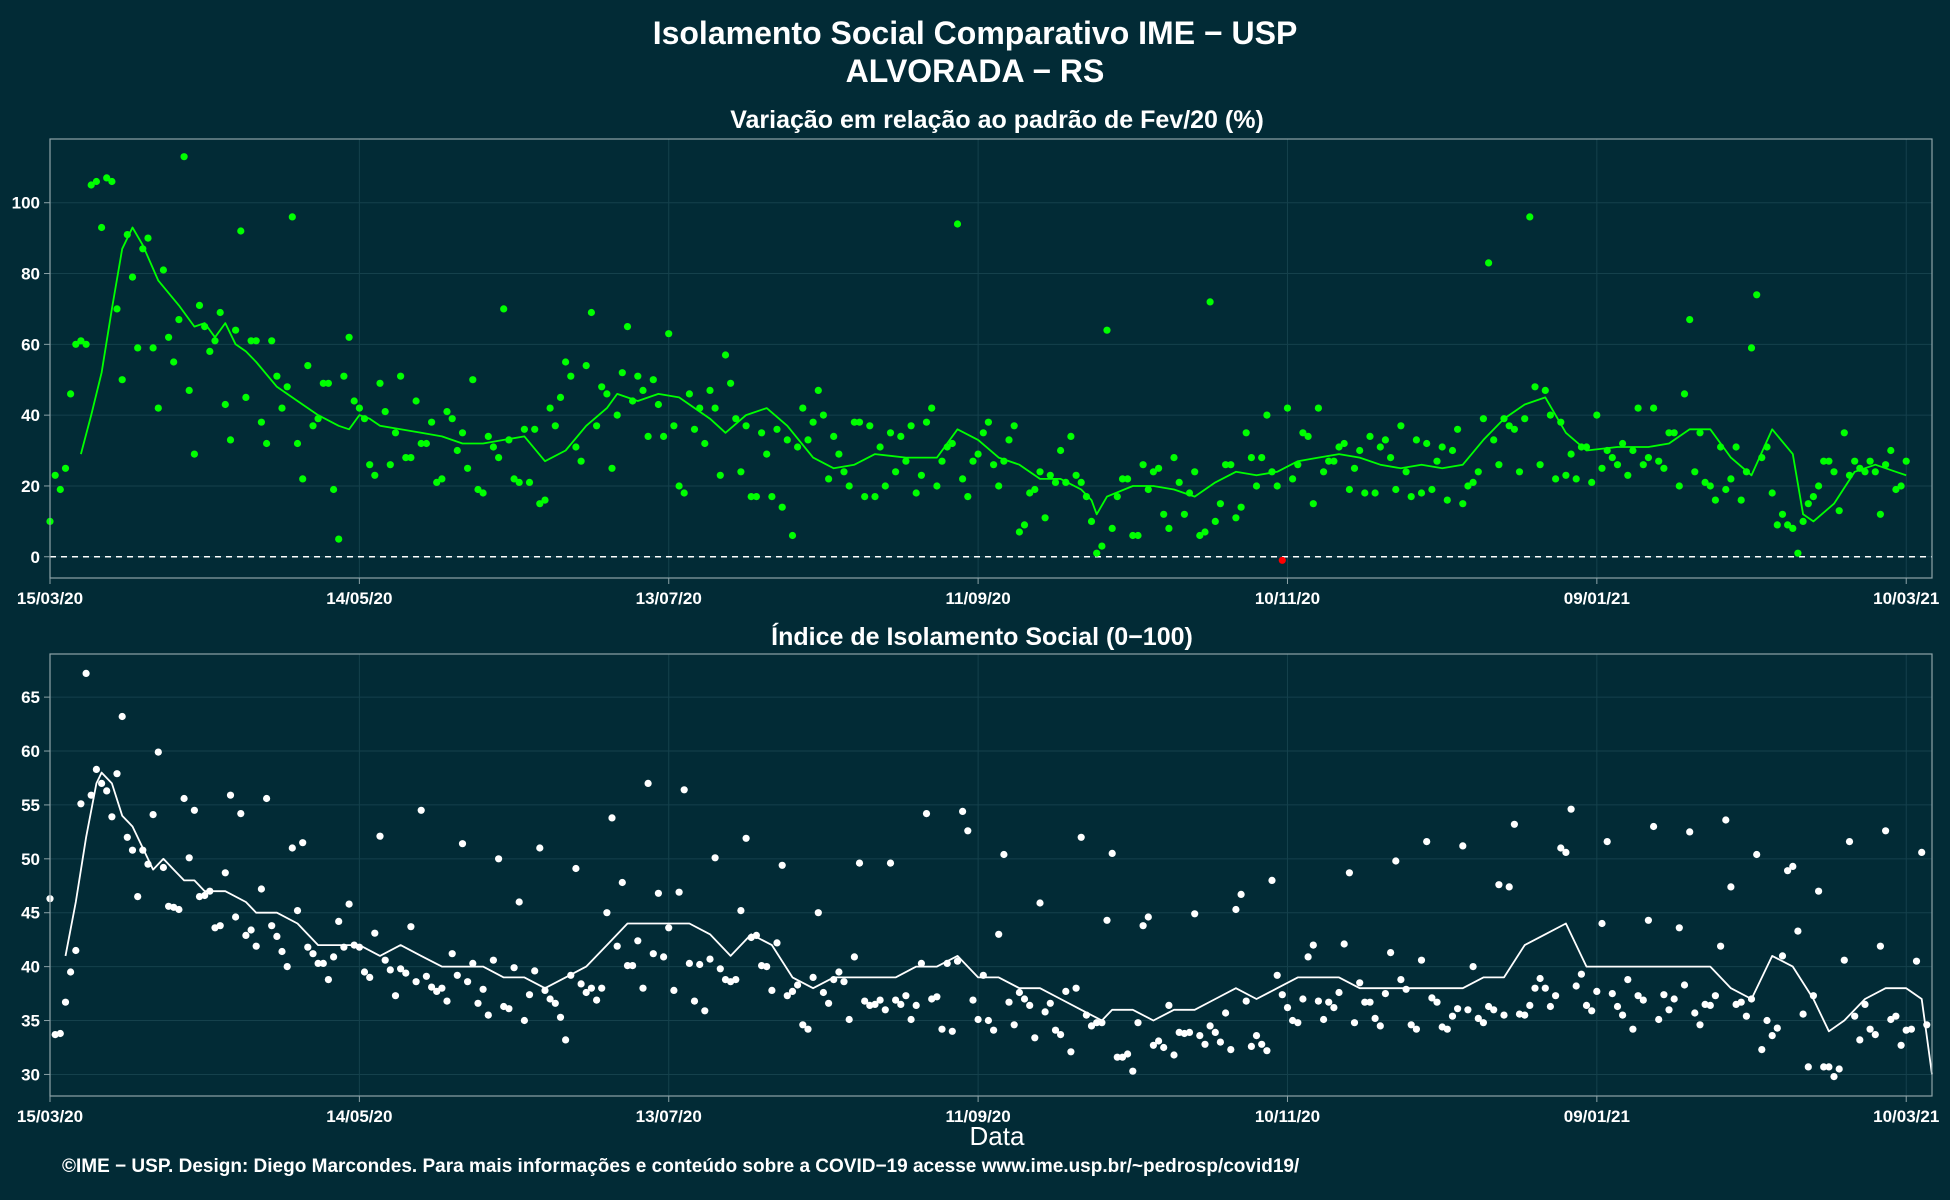 The height and width of the screenshot is (1200, 1950). Describe the element at coordinates (359, 598) in the screenshot. I see `x-tick-label: 14/05/20` at that location.